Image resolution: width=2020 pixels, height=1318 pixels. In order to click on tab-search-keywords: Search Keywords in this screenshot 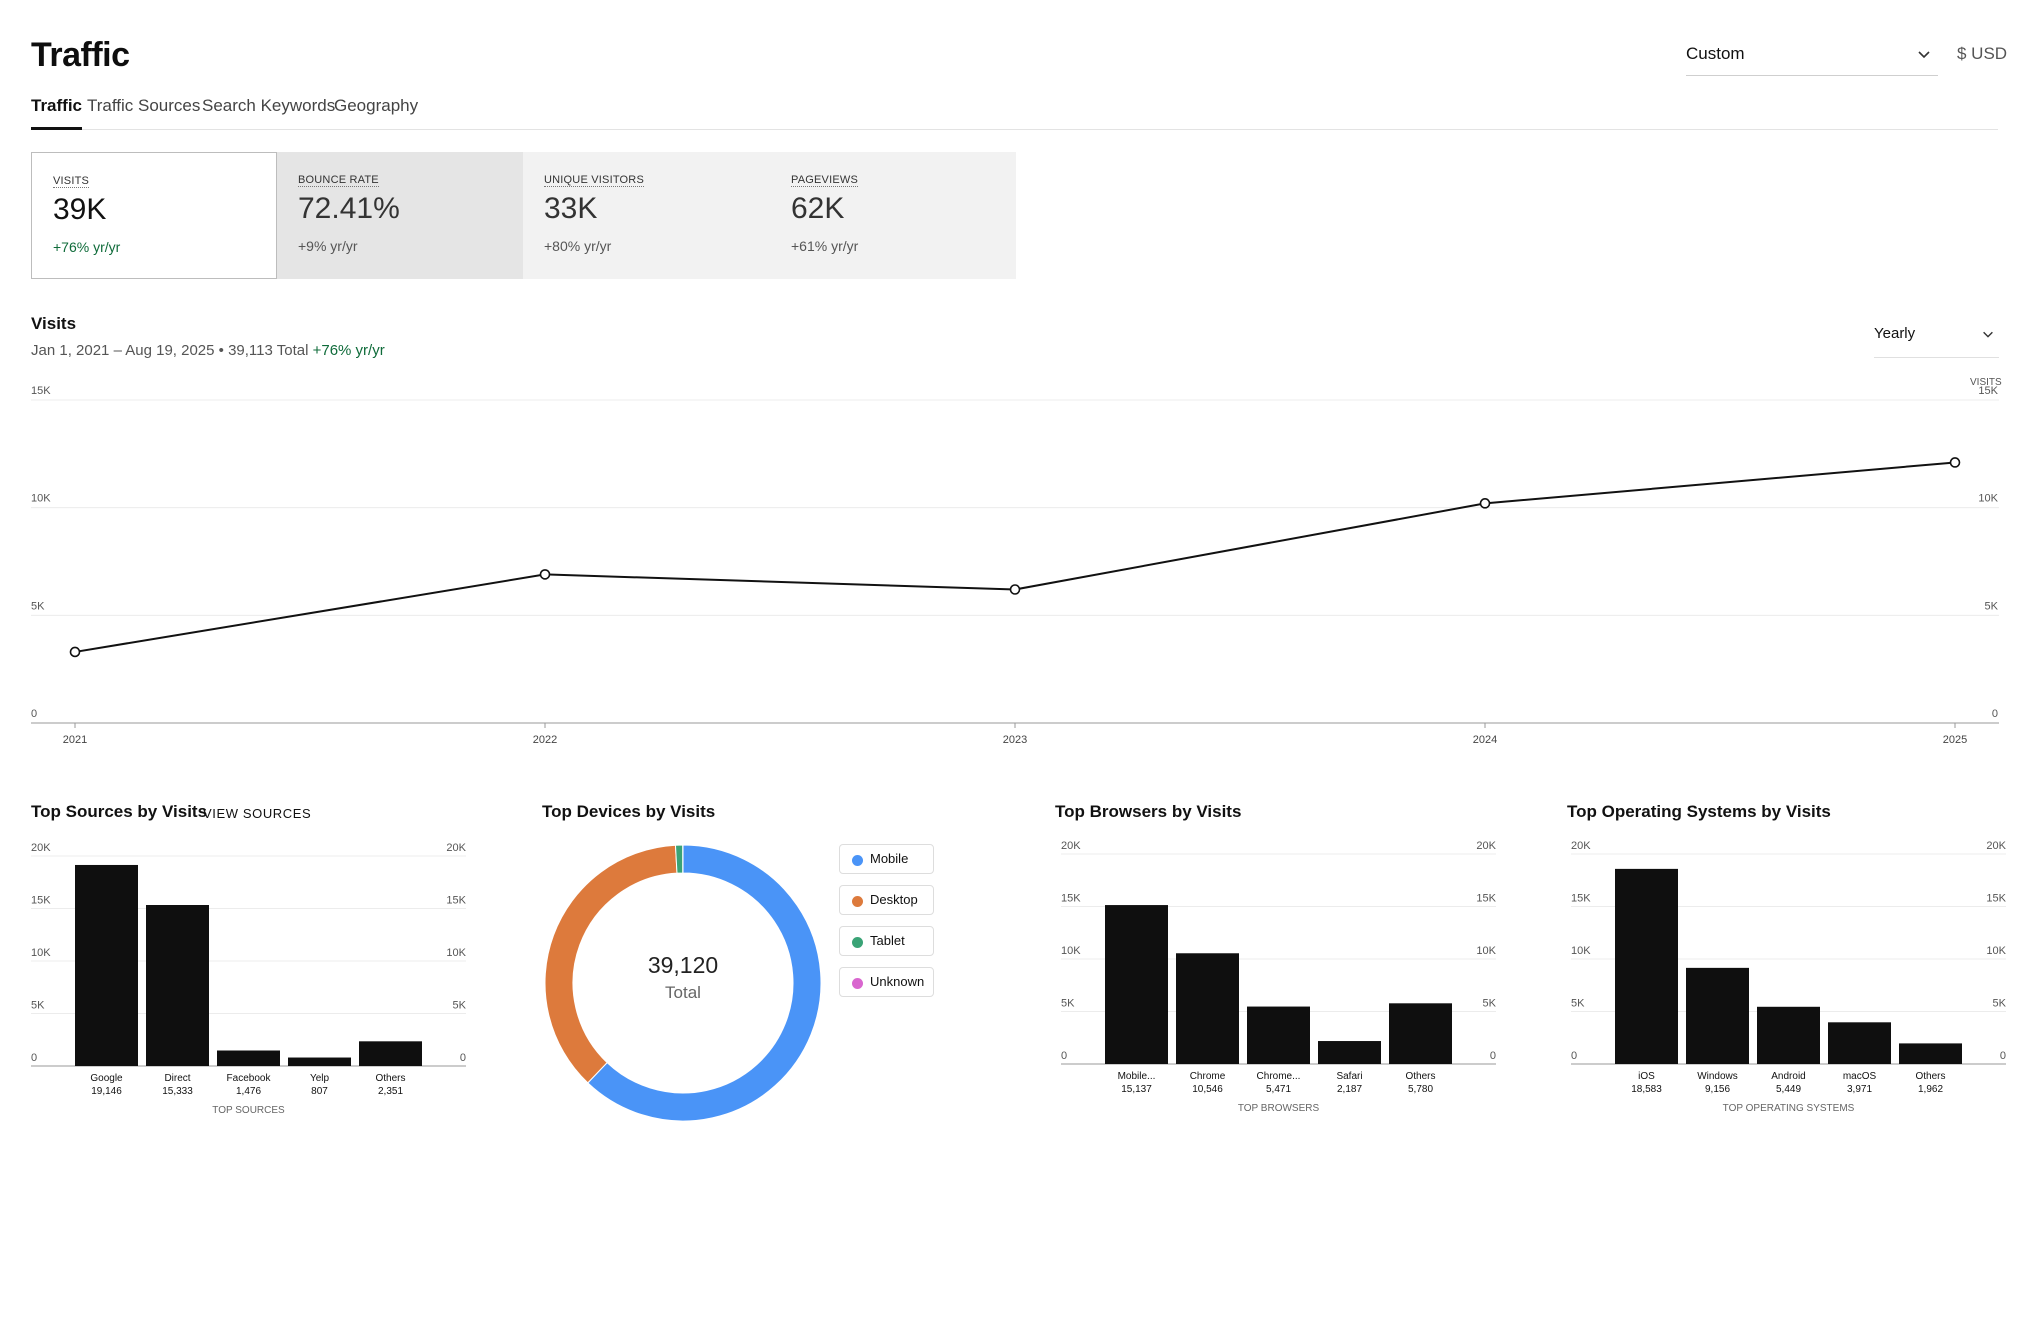, I will do `click(269, 105)`.